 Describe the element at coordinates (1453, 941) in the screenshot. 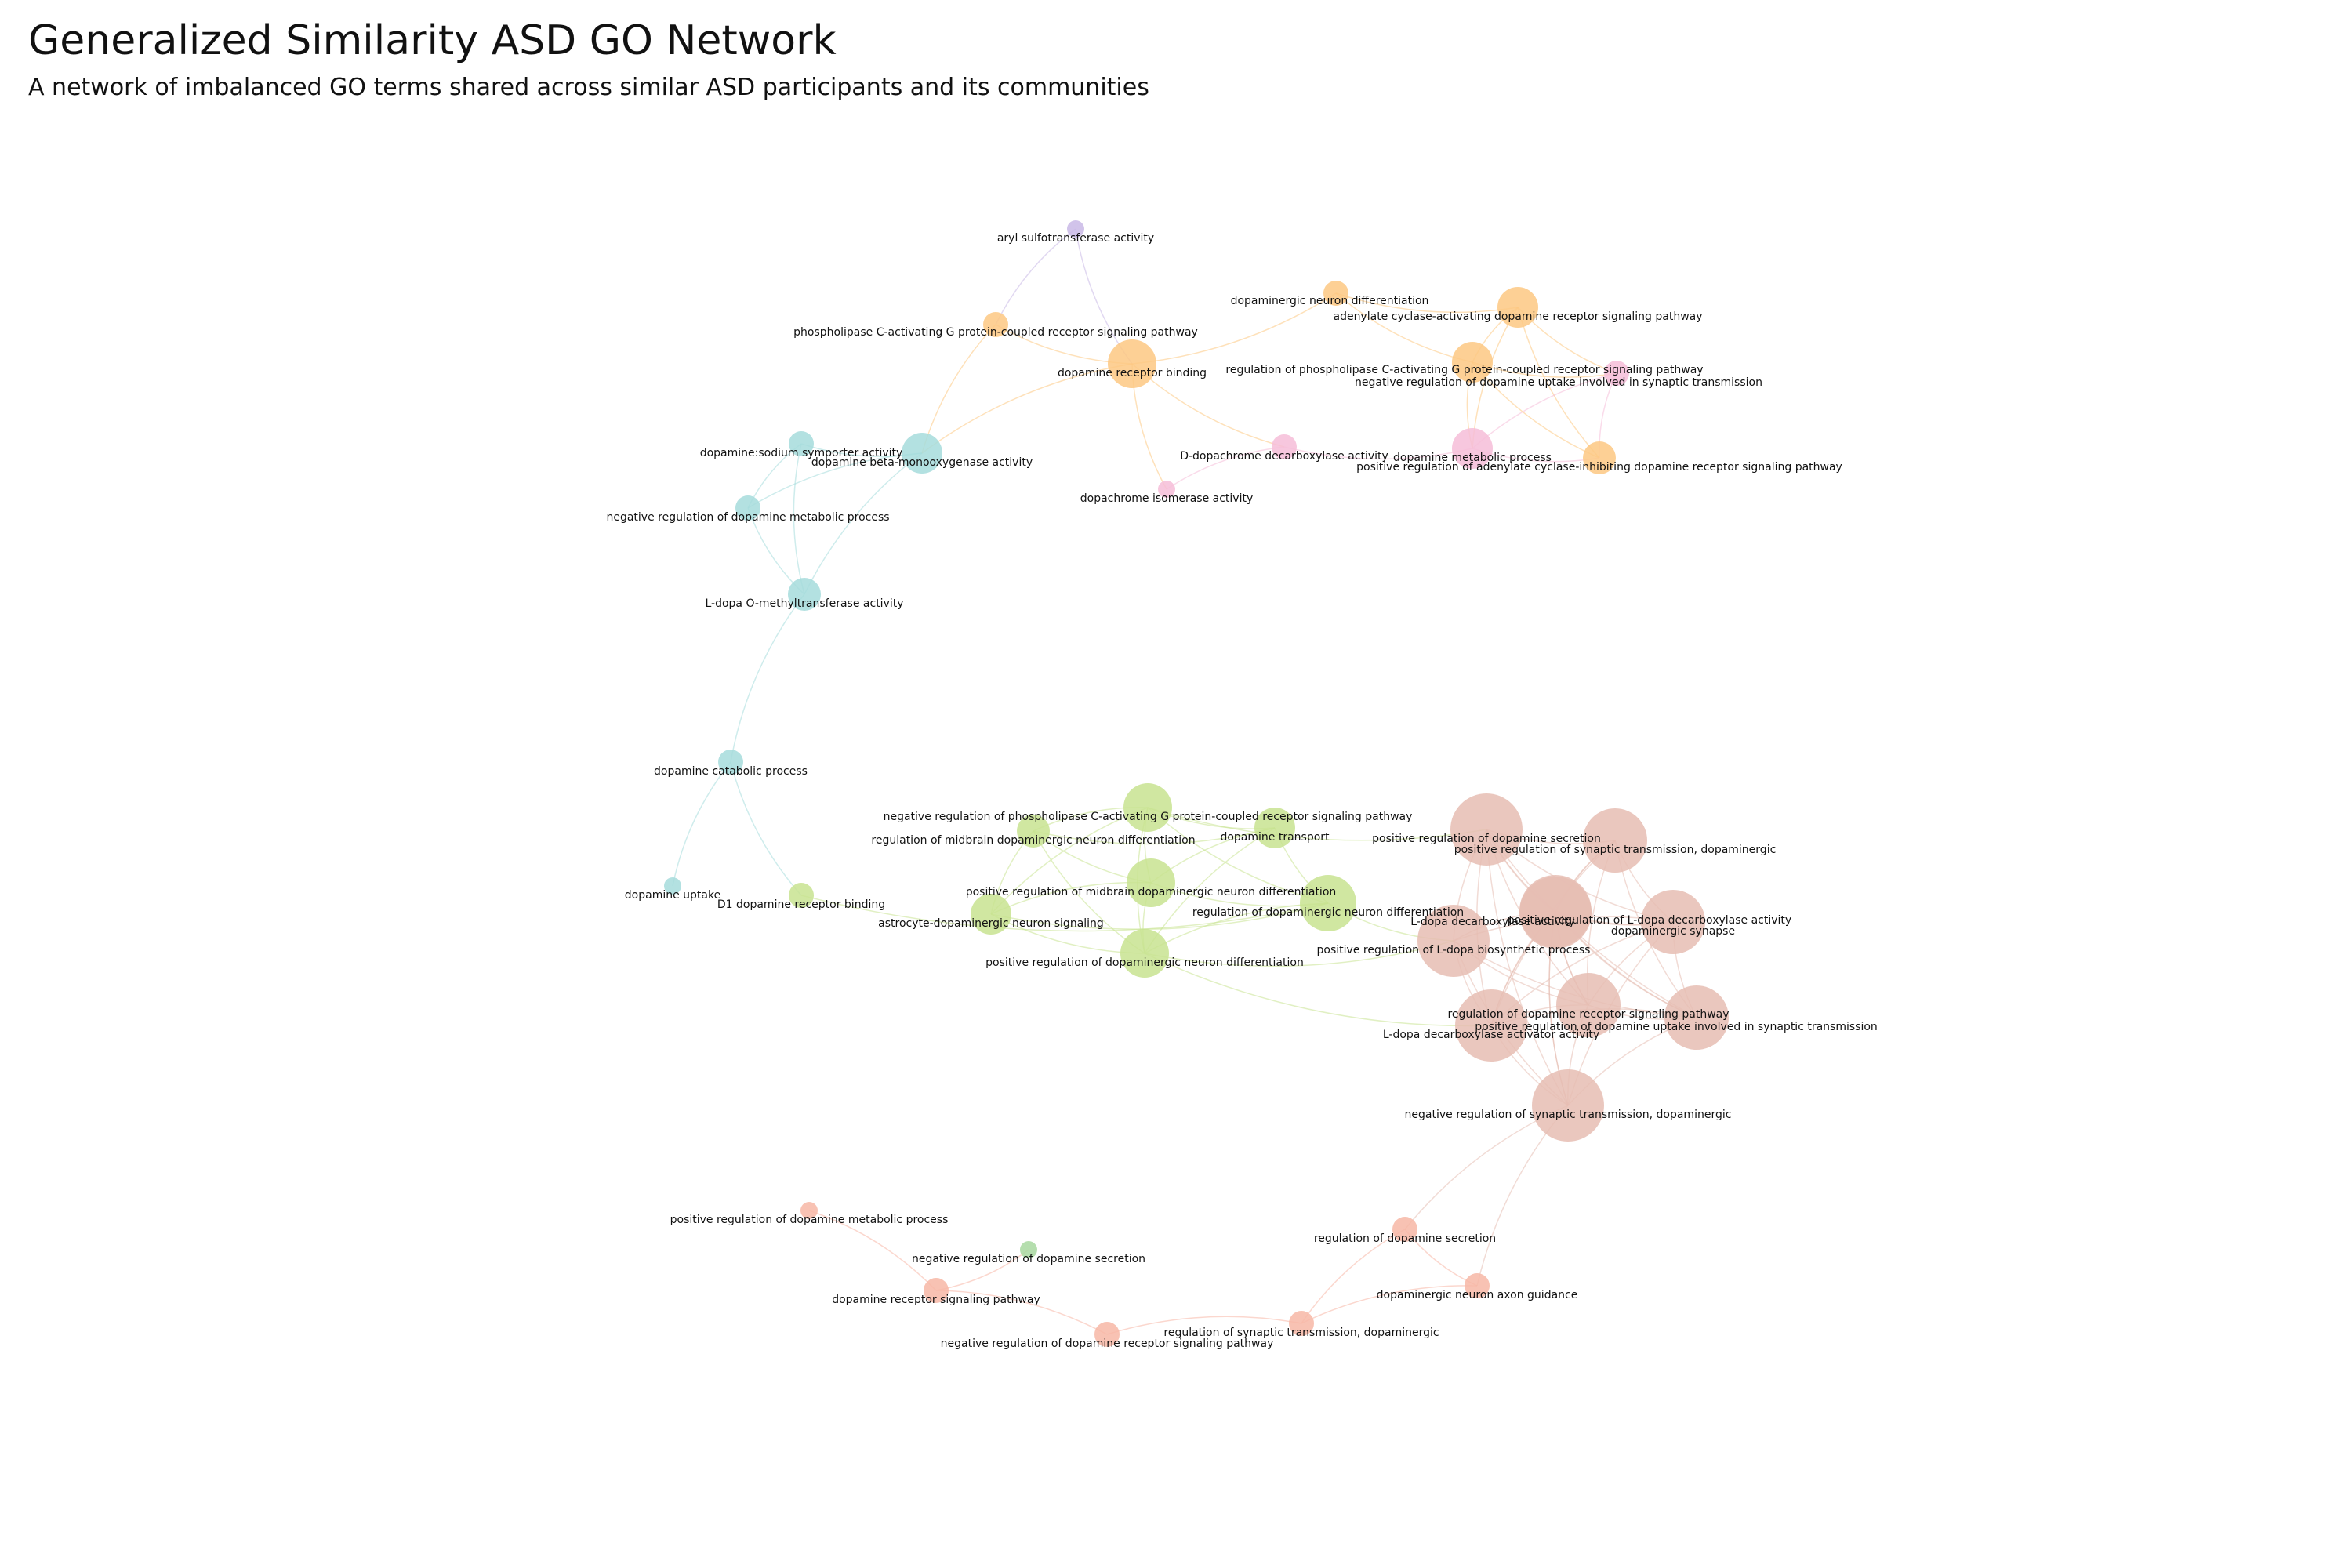

I see `node-pos_reg_ldopa_bio` at that location.